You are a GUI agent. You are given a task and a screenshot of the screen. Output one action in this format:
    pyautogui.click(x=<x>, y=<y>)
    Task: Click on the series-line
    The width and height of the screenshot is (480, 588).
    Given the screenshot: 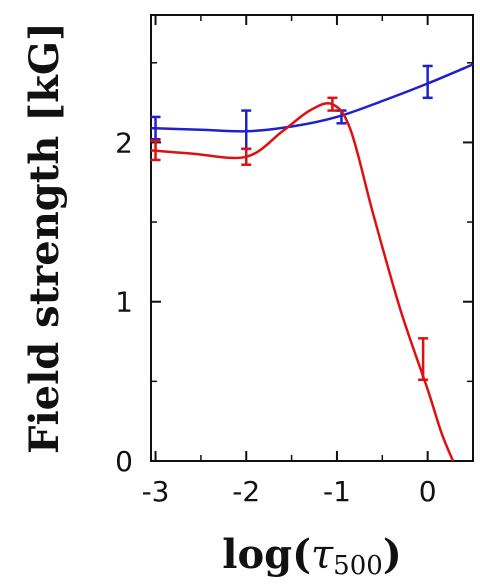 What is the action you would take?
    pyautogui.click(x=312, y=98)
    